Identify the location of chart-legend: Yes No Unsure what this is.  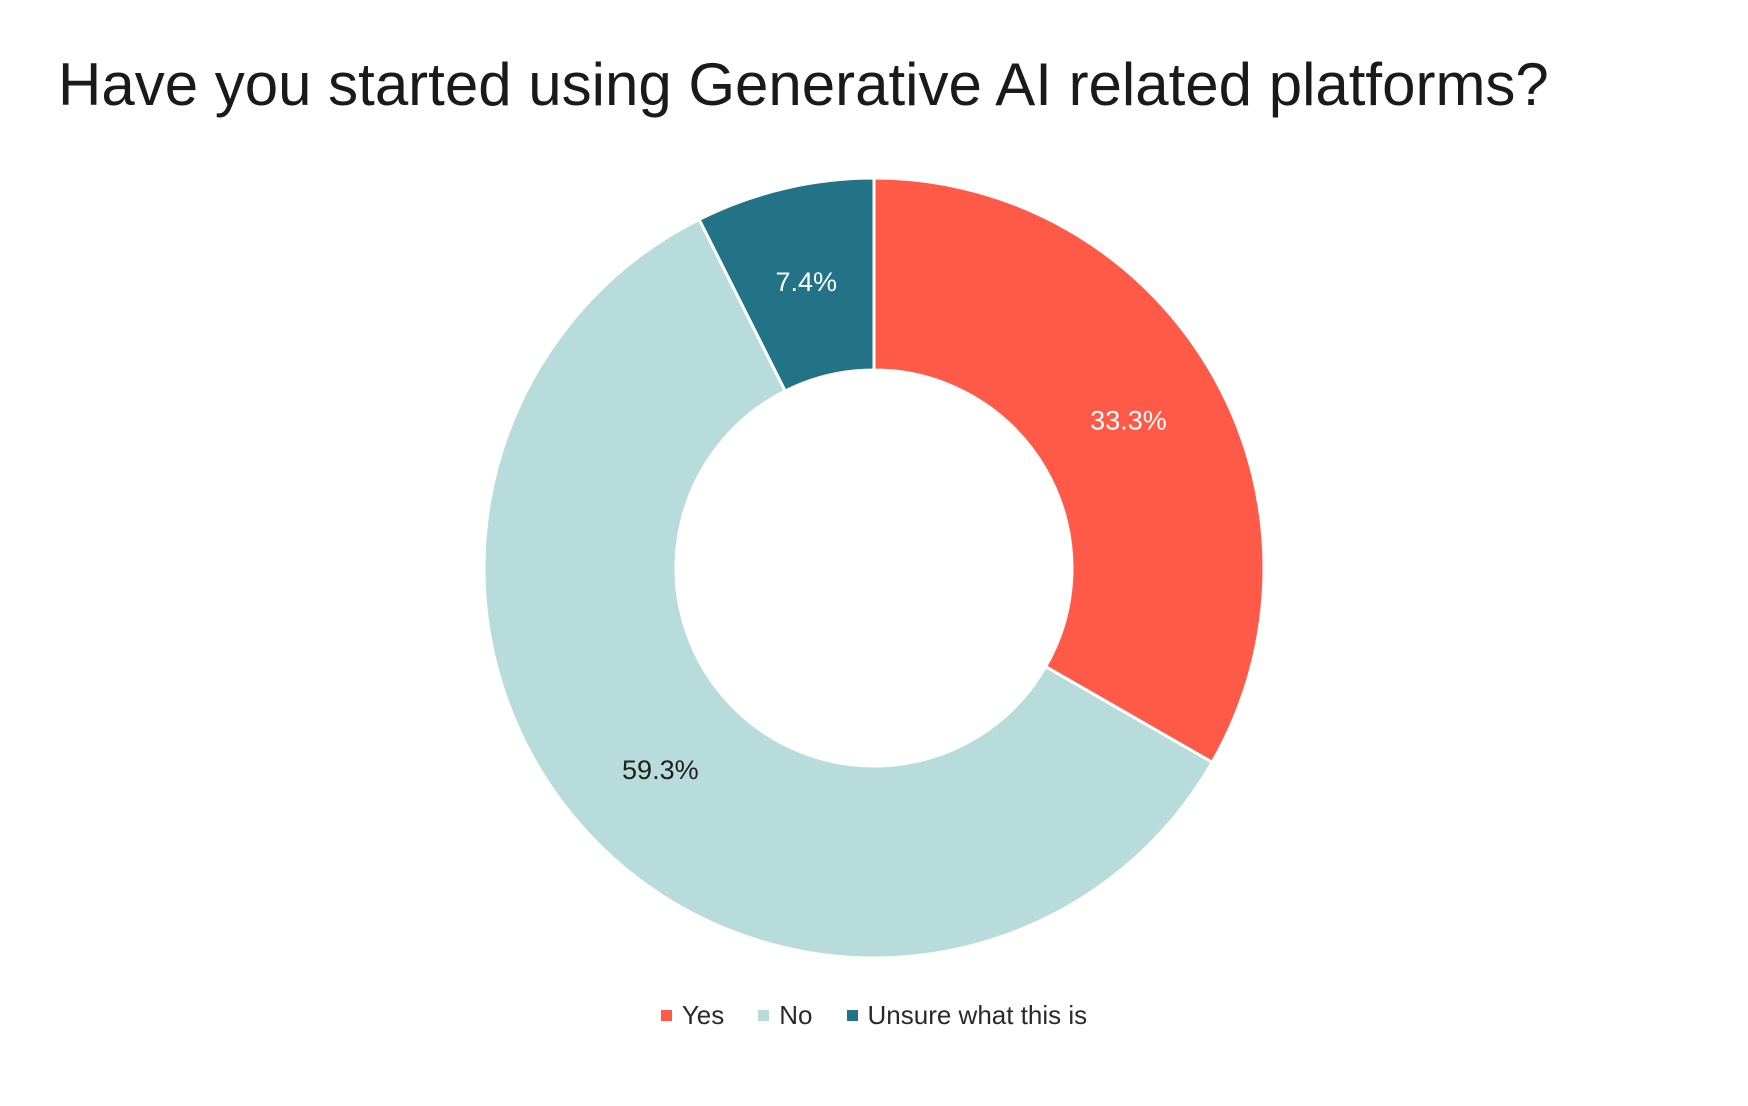
(874, 1015).